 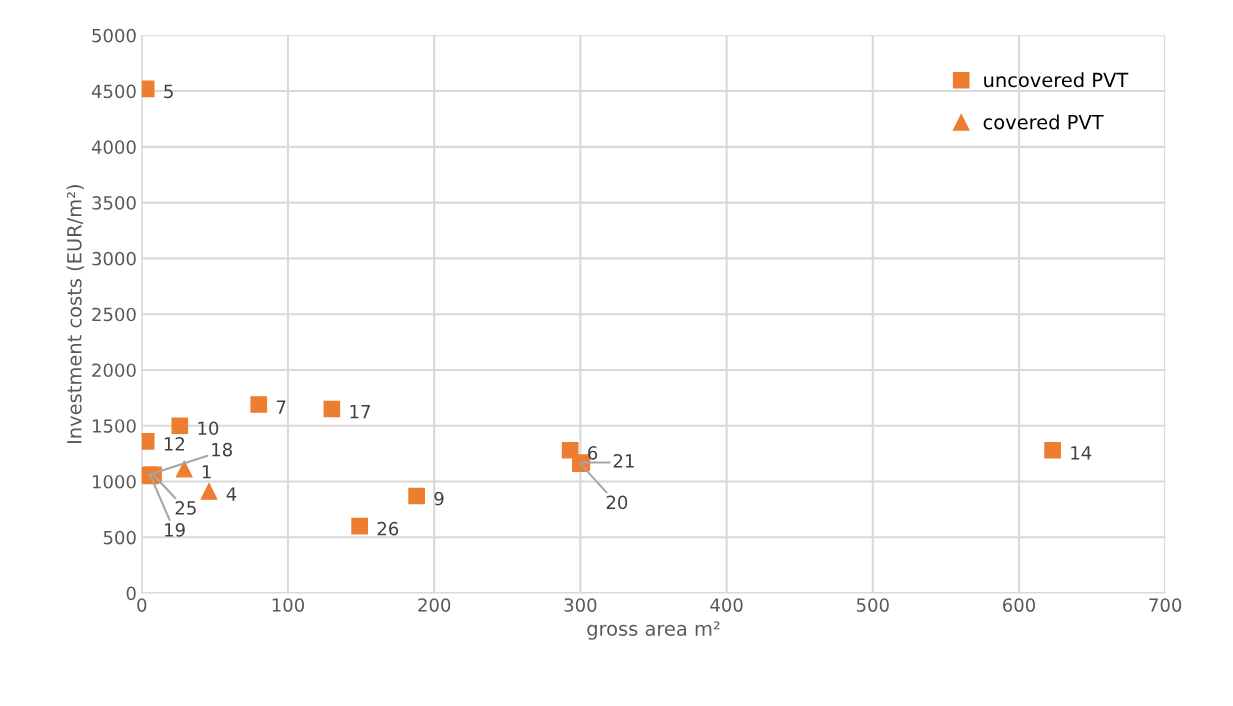 I want to click on y-tick-label: 5000, so click(x=114, y=35).